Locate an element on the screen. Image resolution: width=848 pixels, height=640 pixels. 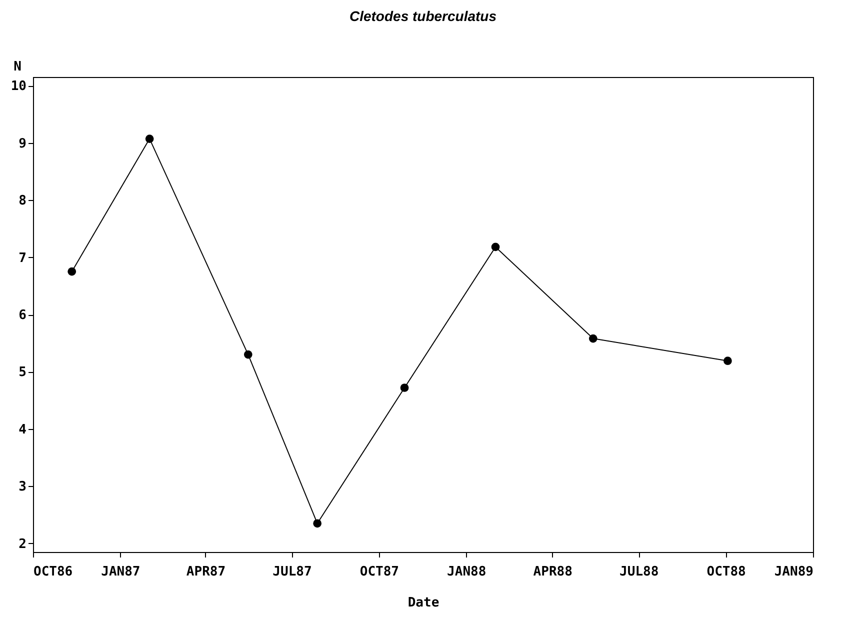
x-tick-label: APR88 is located at coordinates (553, 572).